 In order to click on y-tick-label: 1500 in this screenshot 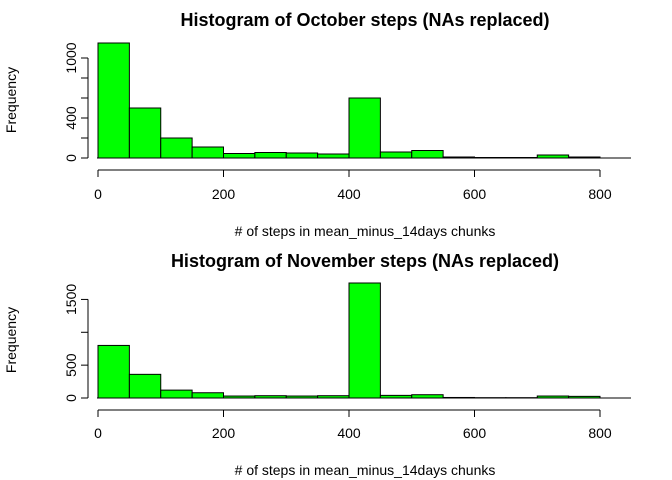, I will do `click(71, 299)`.